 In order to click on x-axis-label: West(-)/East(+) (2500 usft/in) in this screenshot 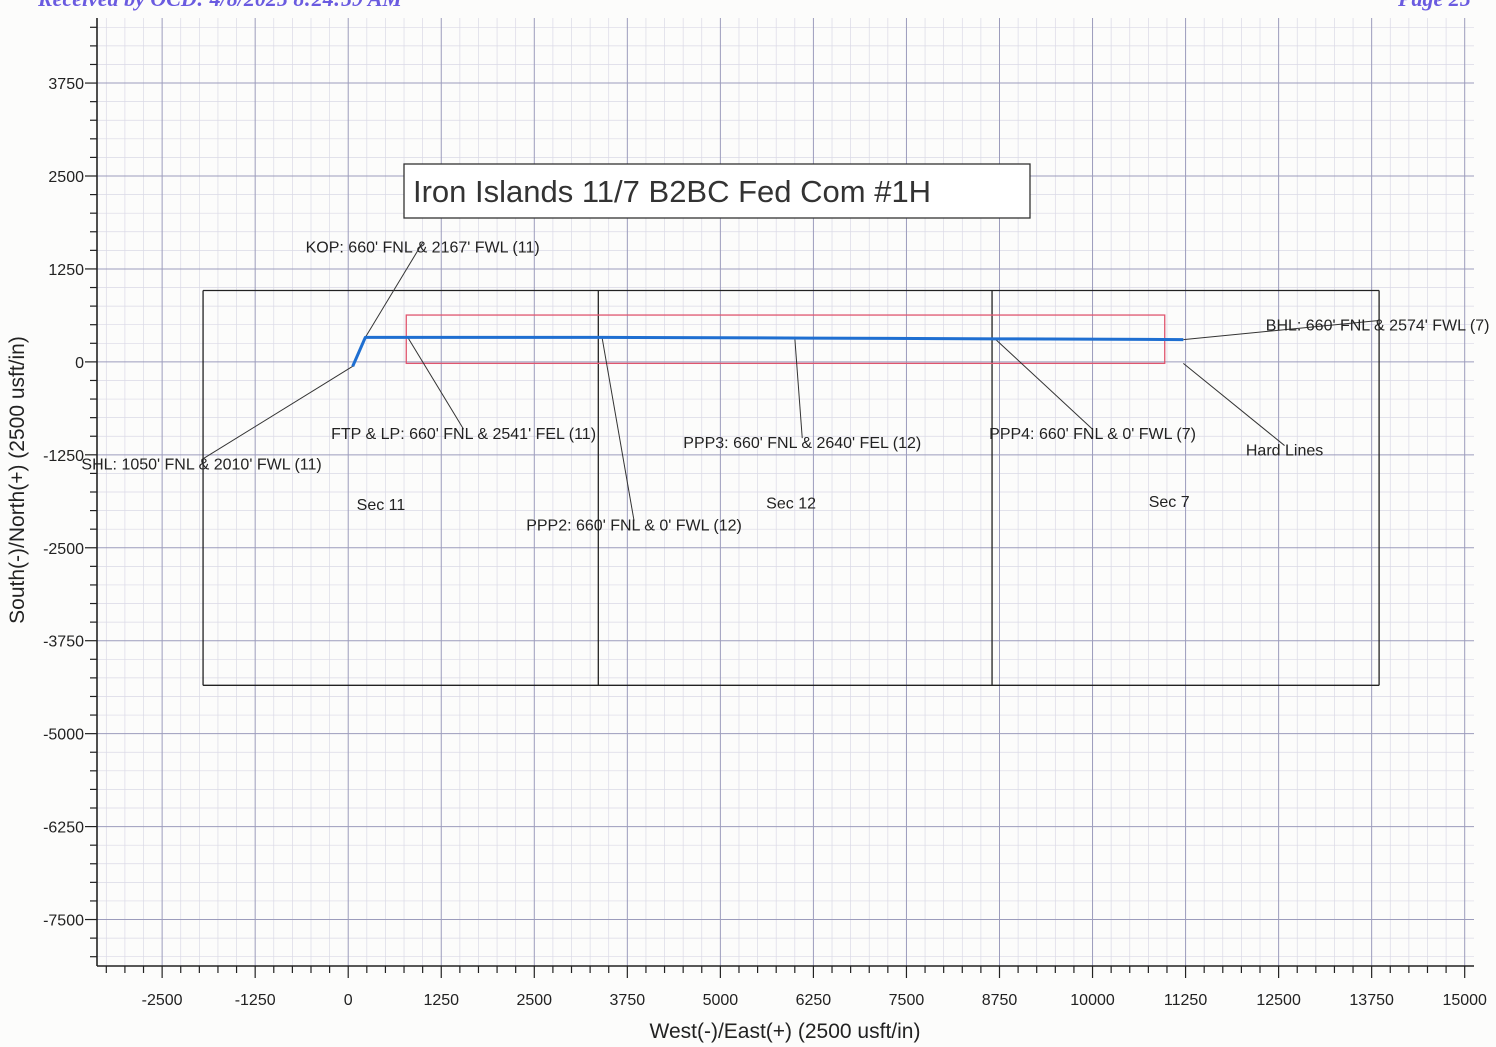, I will do `click(785, 1031)`.